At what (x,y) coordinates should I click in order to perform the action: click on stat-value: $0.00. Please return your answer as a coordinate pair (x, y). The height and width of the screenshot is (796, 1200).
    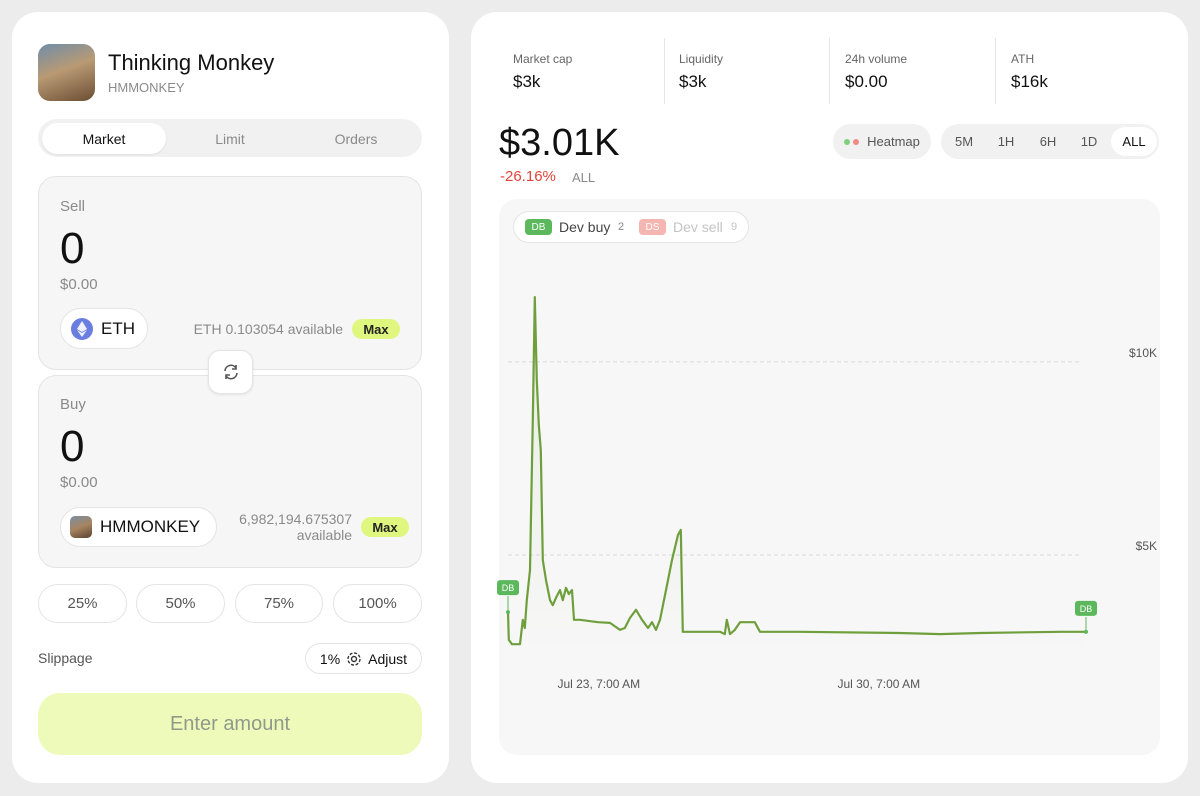
    Looking at the image, I should click on (866, 81).